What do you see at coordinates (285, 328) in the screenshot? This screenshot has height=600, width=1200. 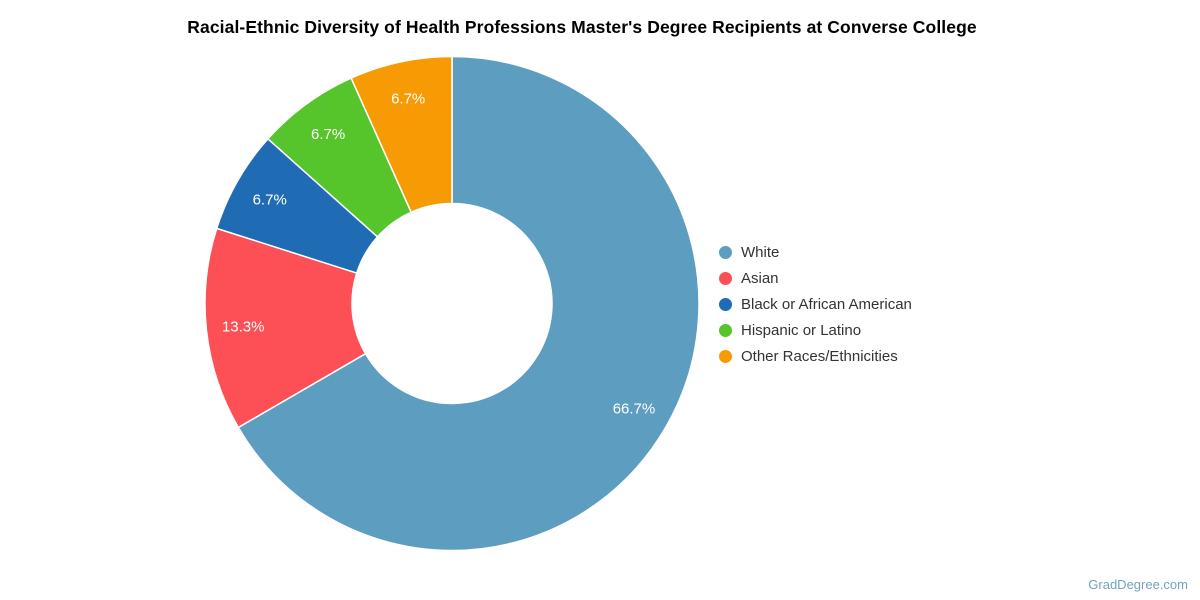 I see `pie-slice-asian` at bounding box center [285, 328].